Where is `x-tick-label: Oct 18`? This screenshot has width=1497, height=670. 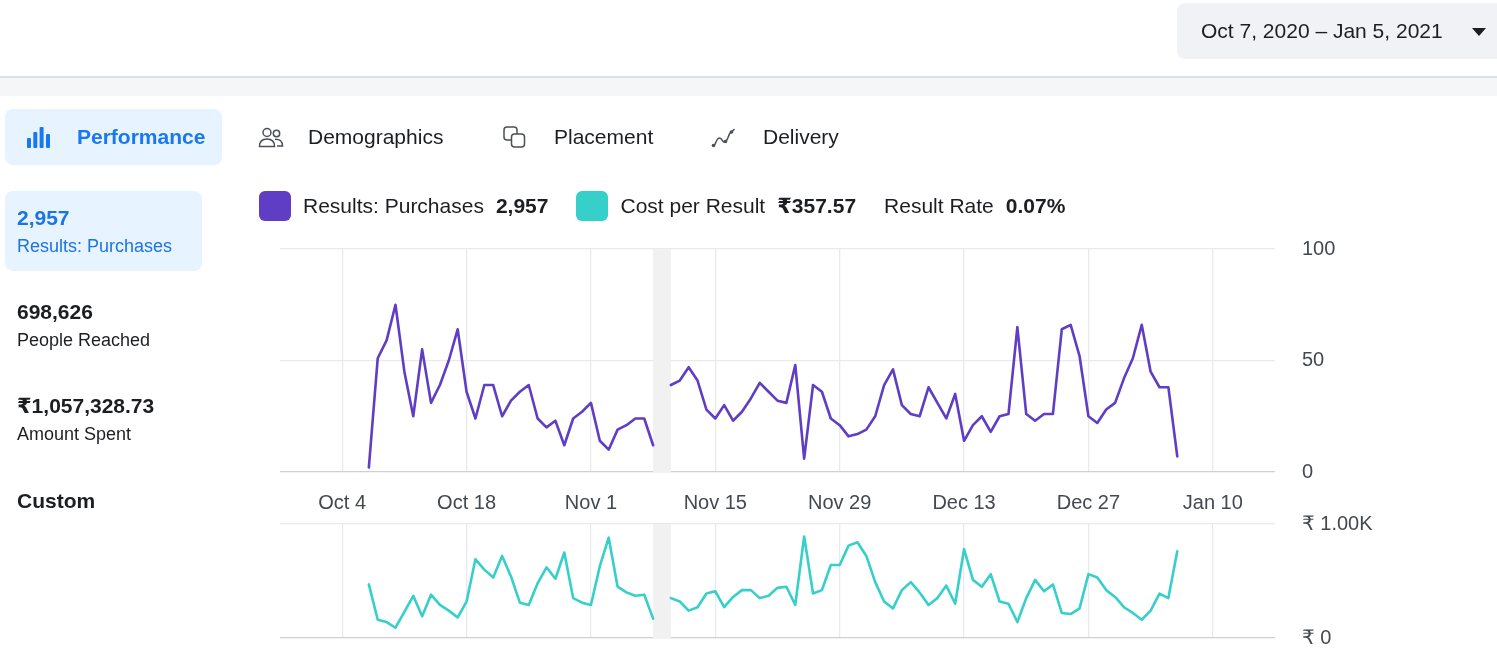
x-tick-label: Oct 18 is located at coordinates (467, 501).